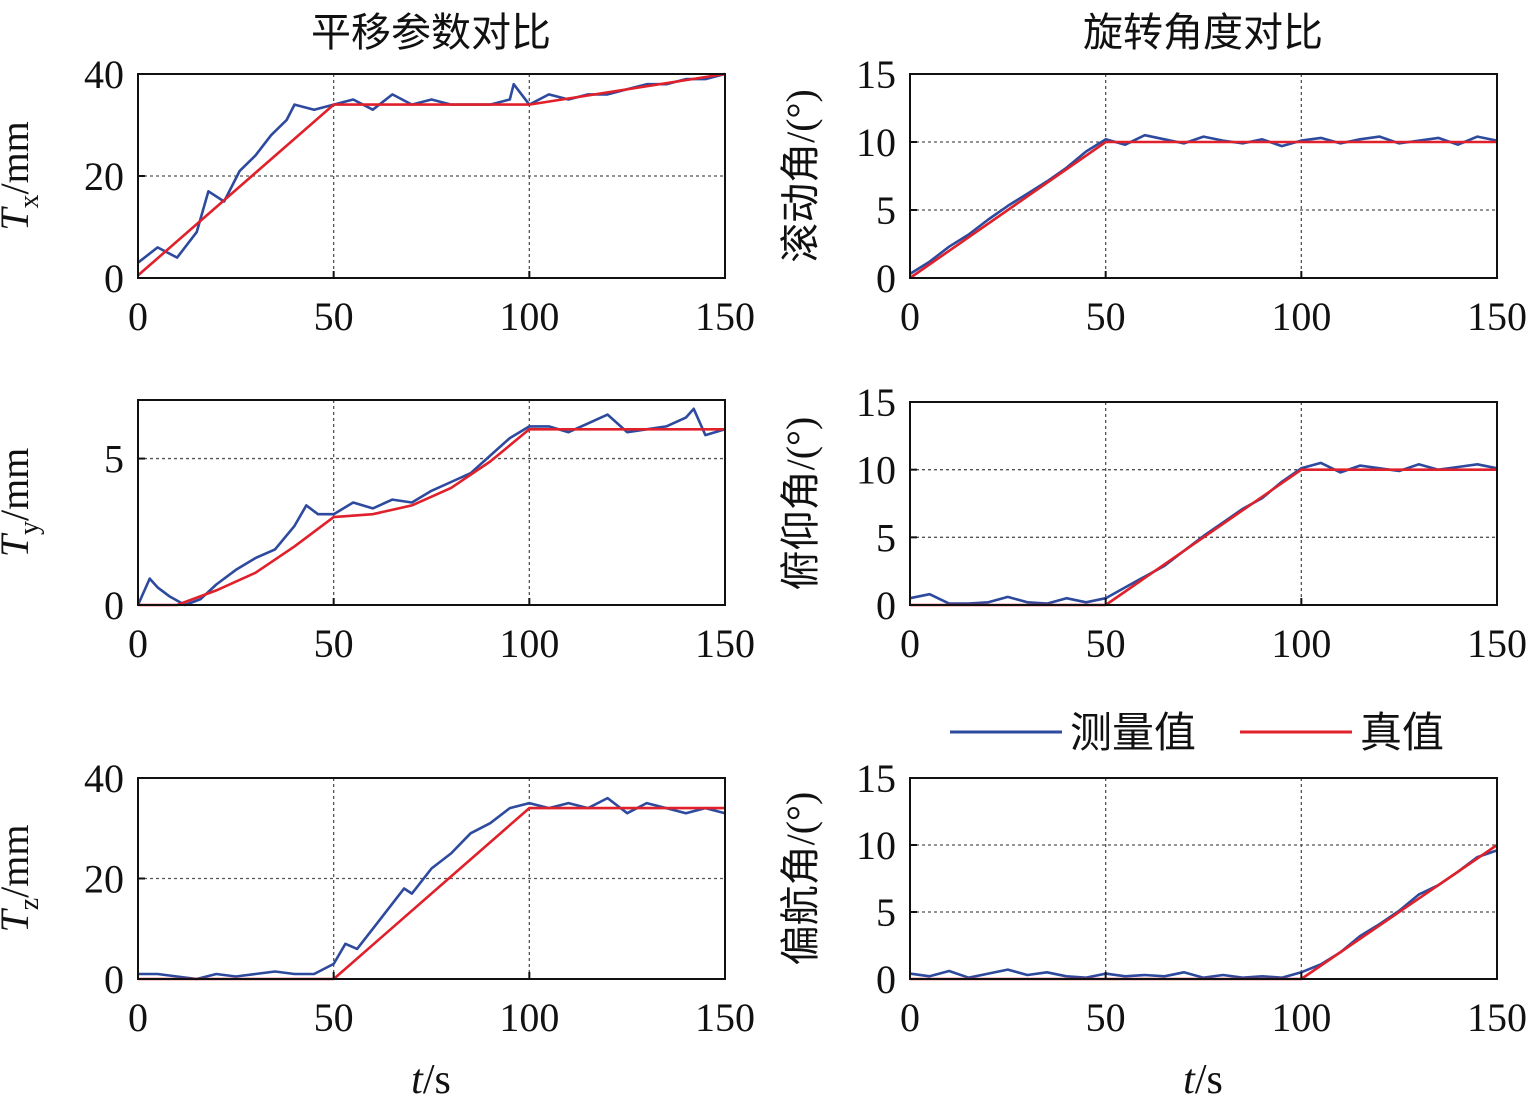 Image resolution: width=1535 pixels, height=1116 pixels. Describe the element at coordinates (1197, 734) in the screenshot. I see `legend: 测量值 真值` at that location.